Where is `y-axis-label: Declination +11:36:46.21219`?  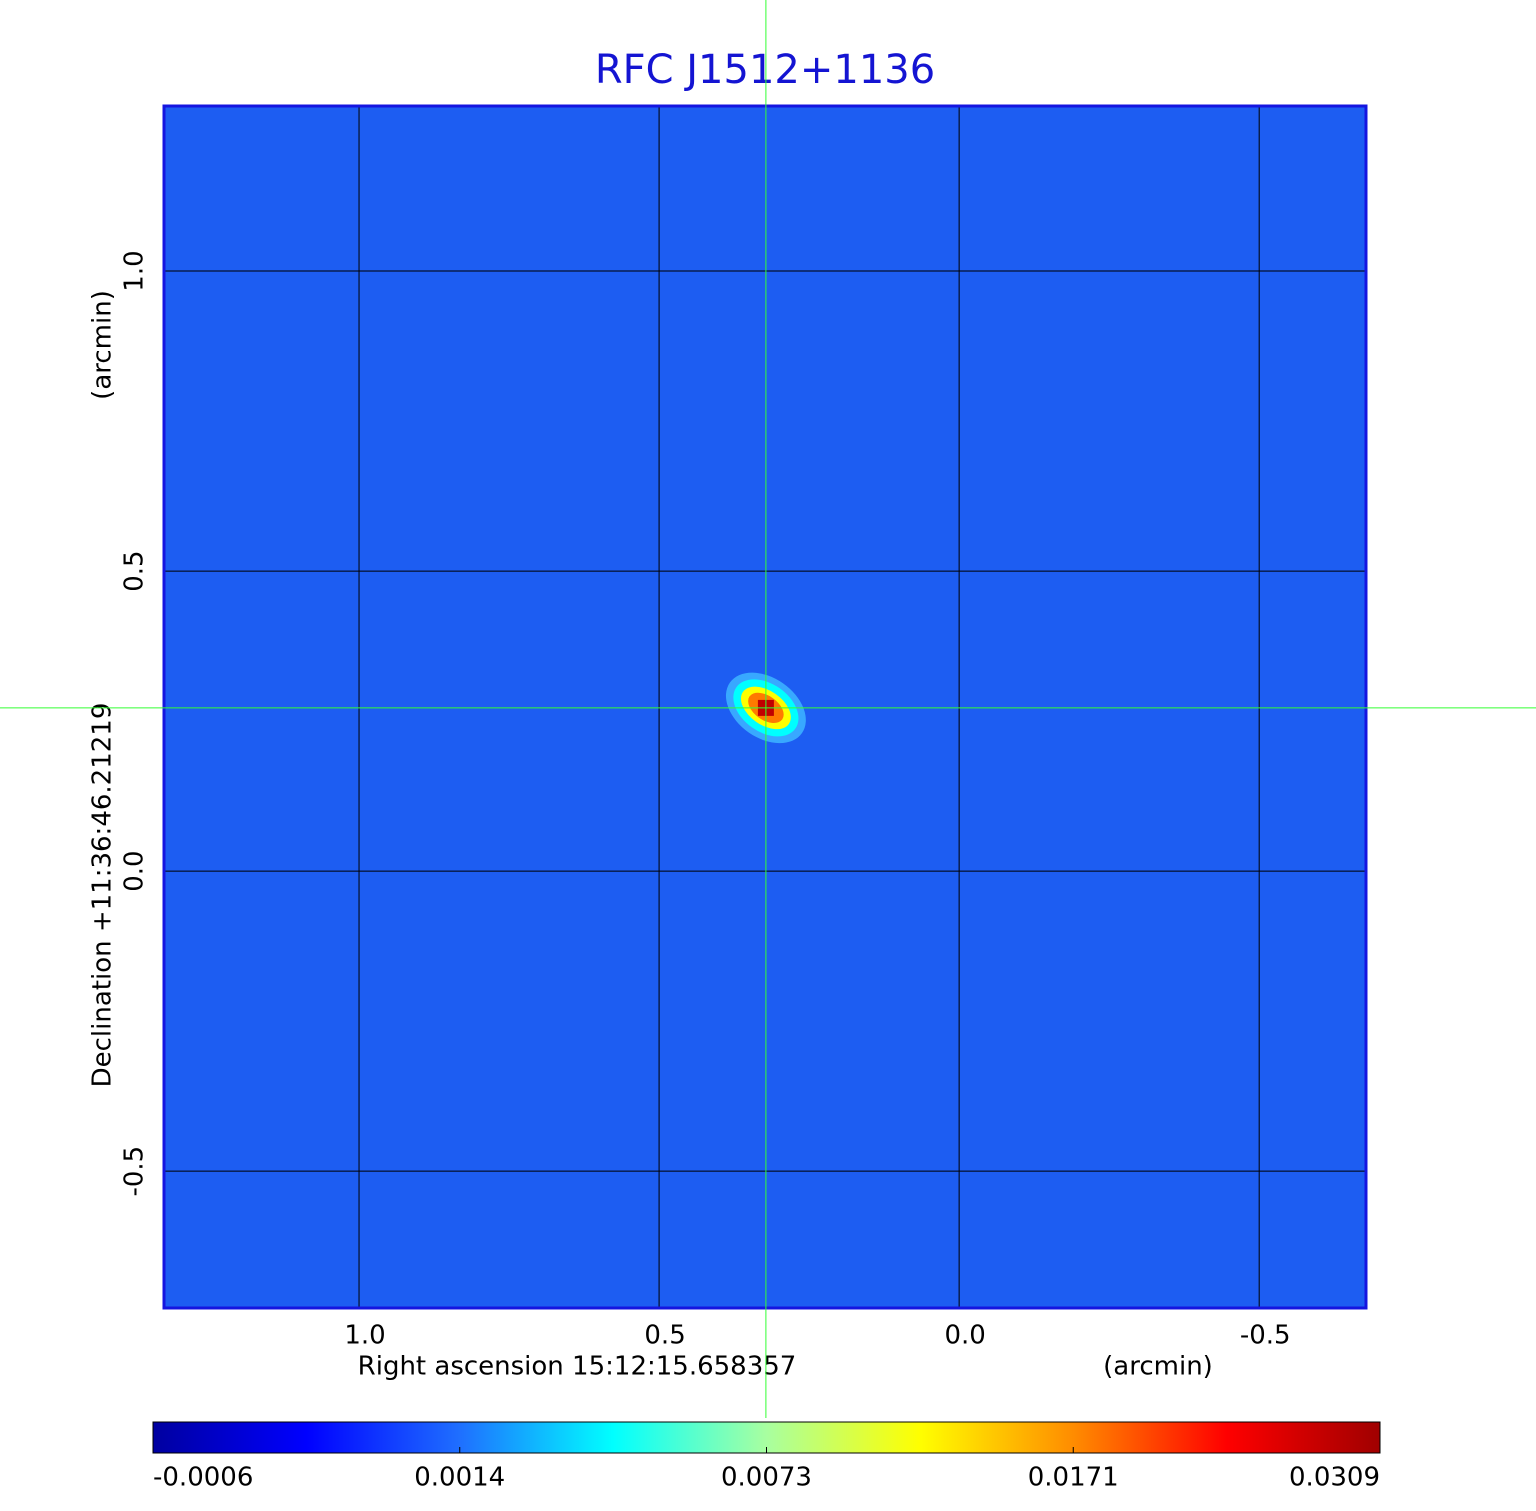 y-axis-label: Declination +11:36:46.21219 is located at coordinates (103, 895).